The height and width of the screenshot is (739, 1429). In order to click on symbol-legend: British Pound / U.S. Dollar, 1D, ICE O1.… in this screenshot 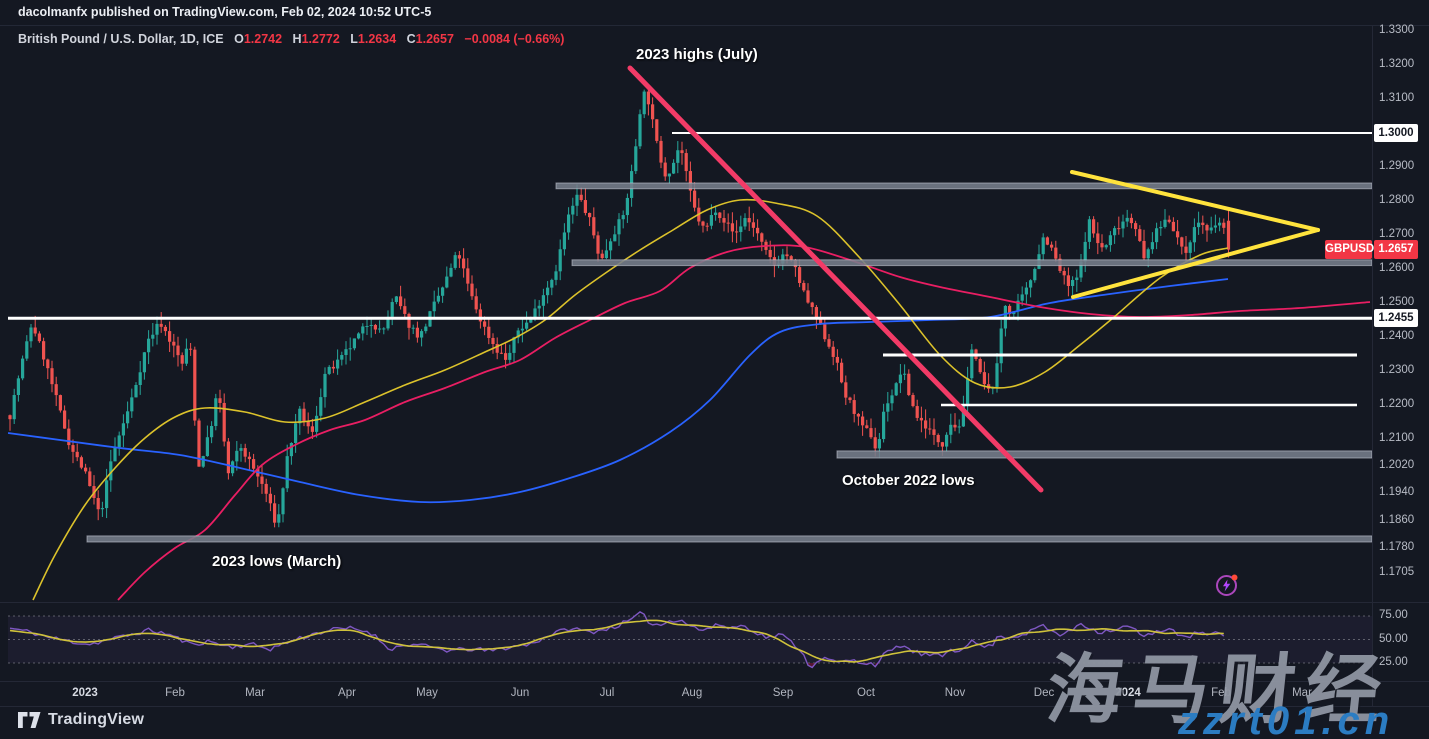, I will do `click(291, 39)`.